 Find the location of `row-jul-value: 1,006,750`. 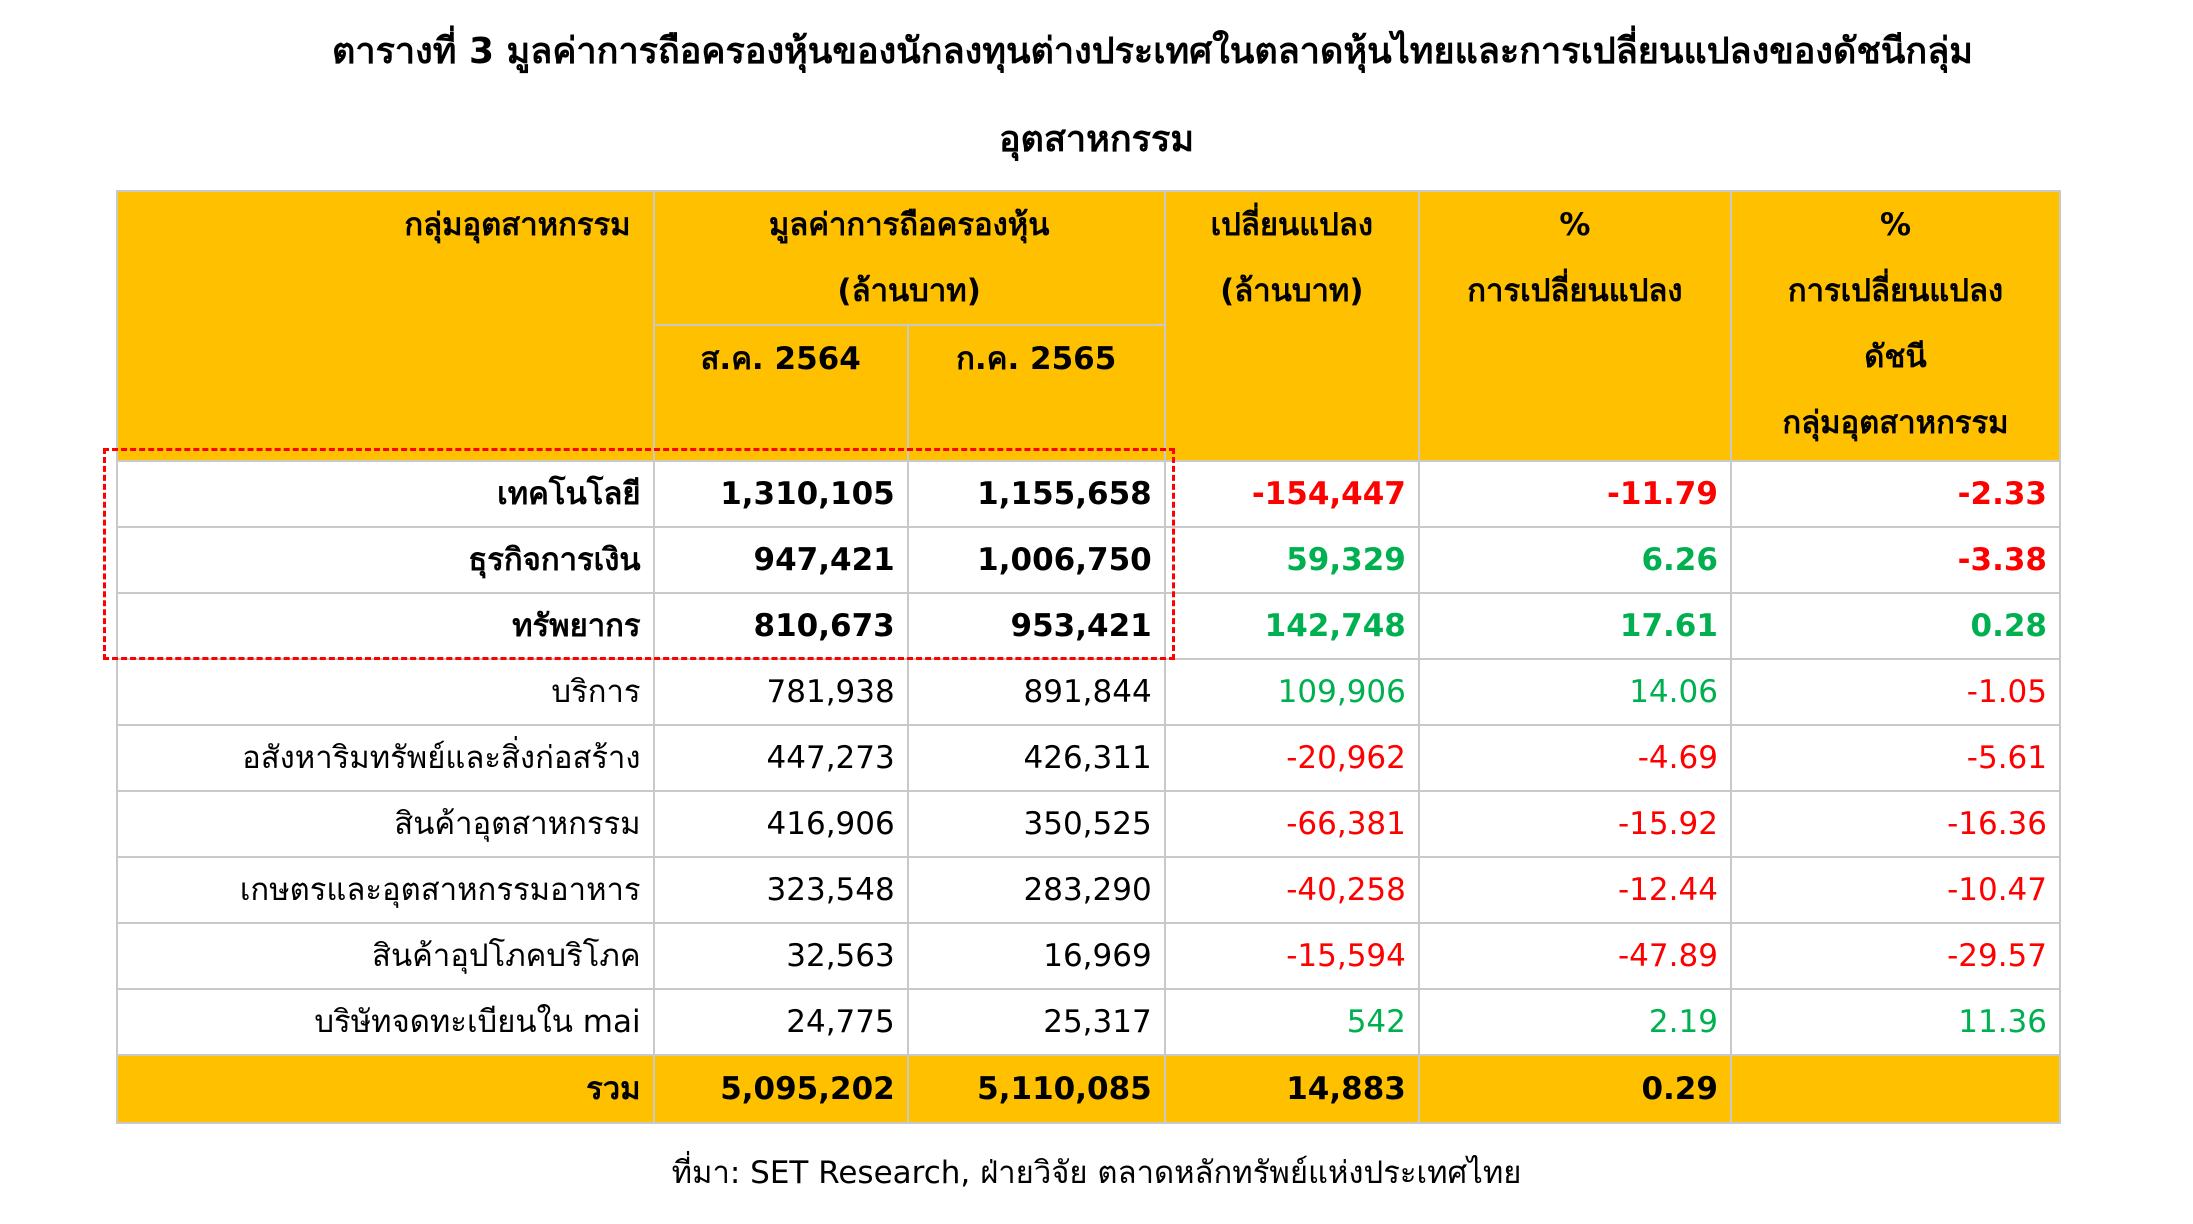

row-jul-value: 1,006,750 is located at coordinates (1036, 560).